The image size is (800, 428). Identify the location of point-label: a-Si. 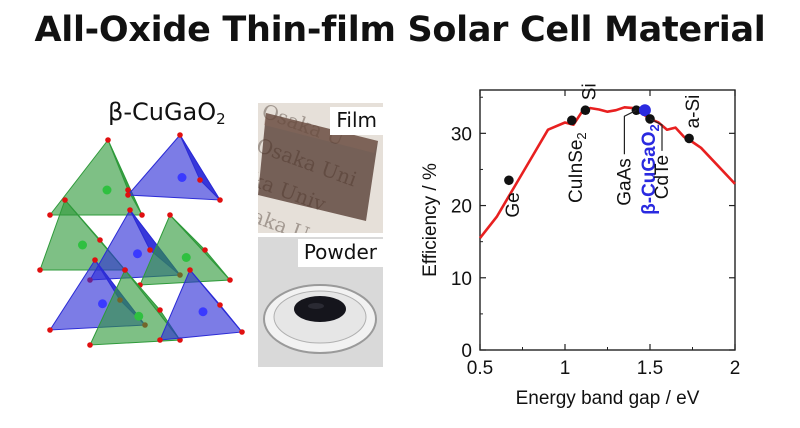
(693, 112).